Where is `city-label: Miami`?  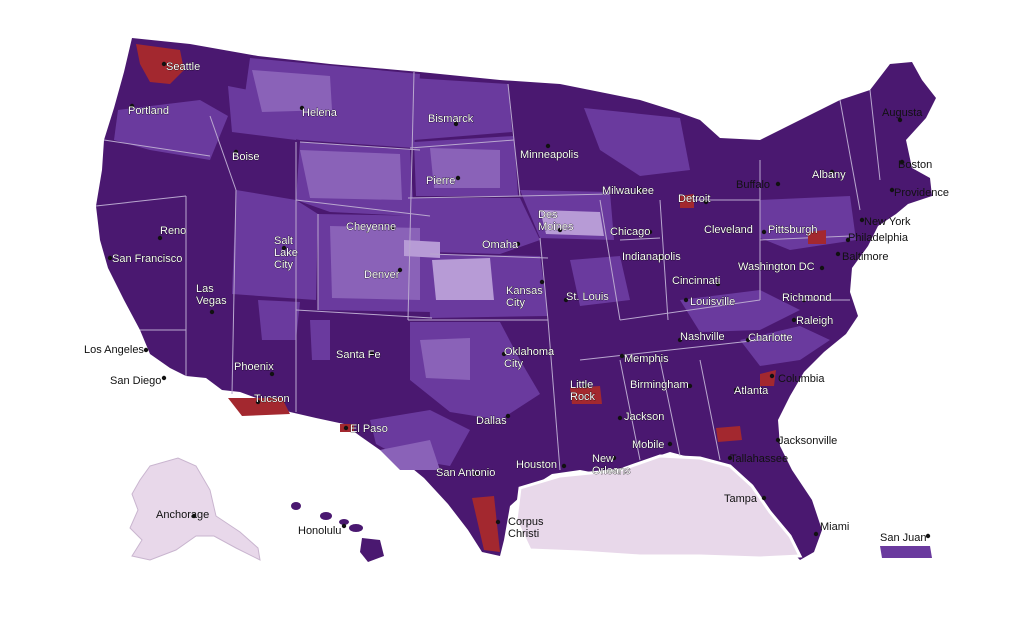 city-label: Miami is located at coordinates (834, 527).